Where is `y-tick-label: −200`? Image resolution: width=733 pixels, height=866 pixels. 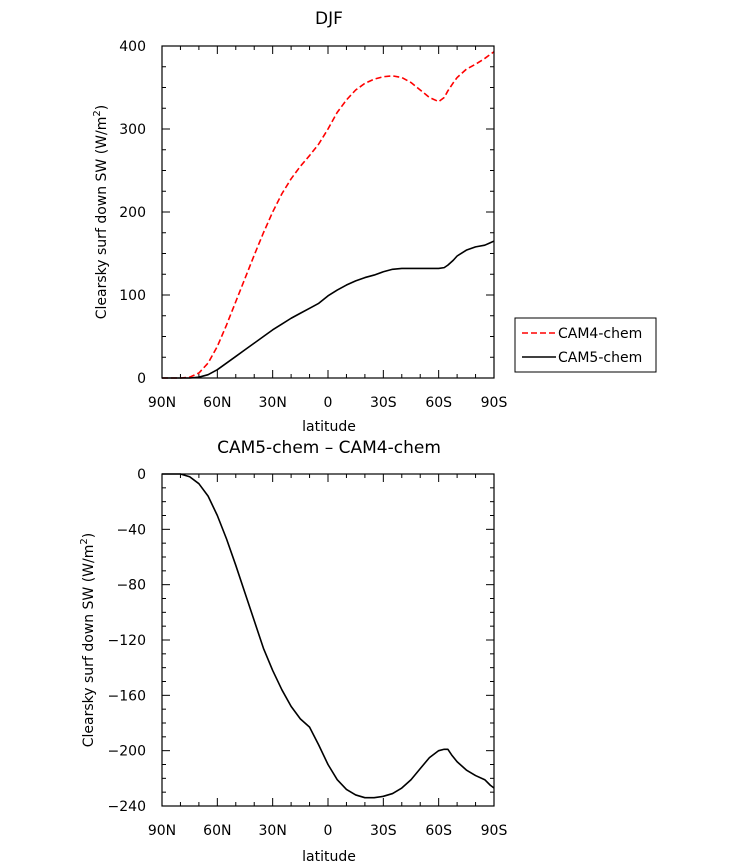 y-tick-label: −200 is located at coordinates (127, 752).